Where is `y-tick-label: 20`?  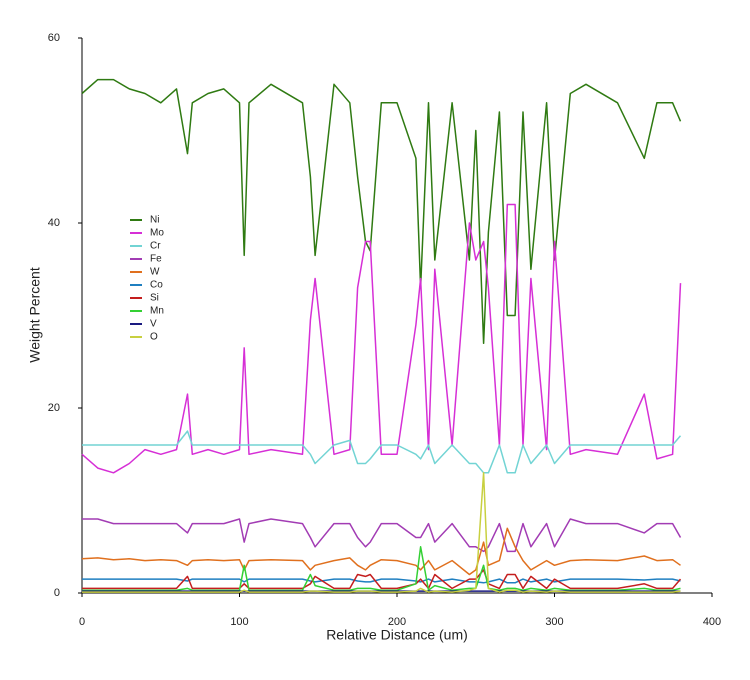
y-tick-label: 20 is located at coordinates (54, 408).